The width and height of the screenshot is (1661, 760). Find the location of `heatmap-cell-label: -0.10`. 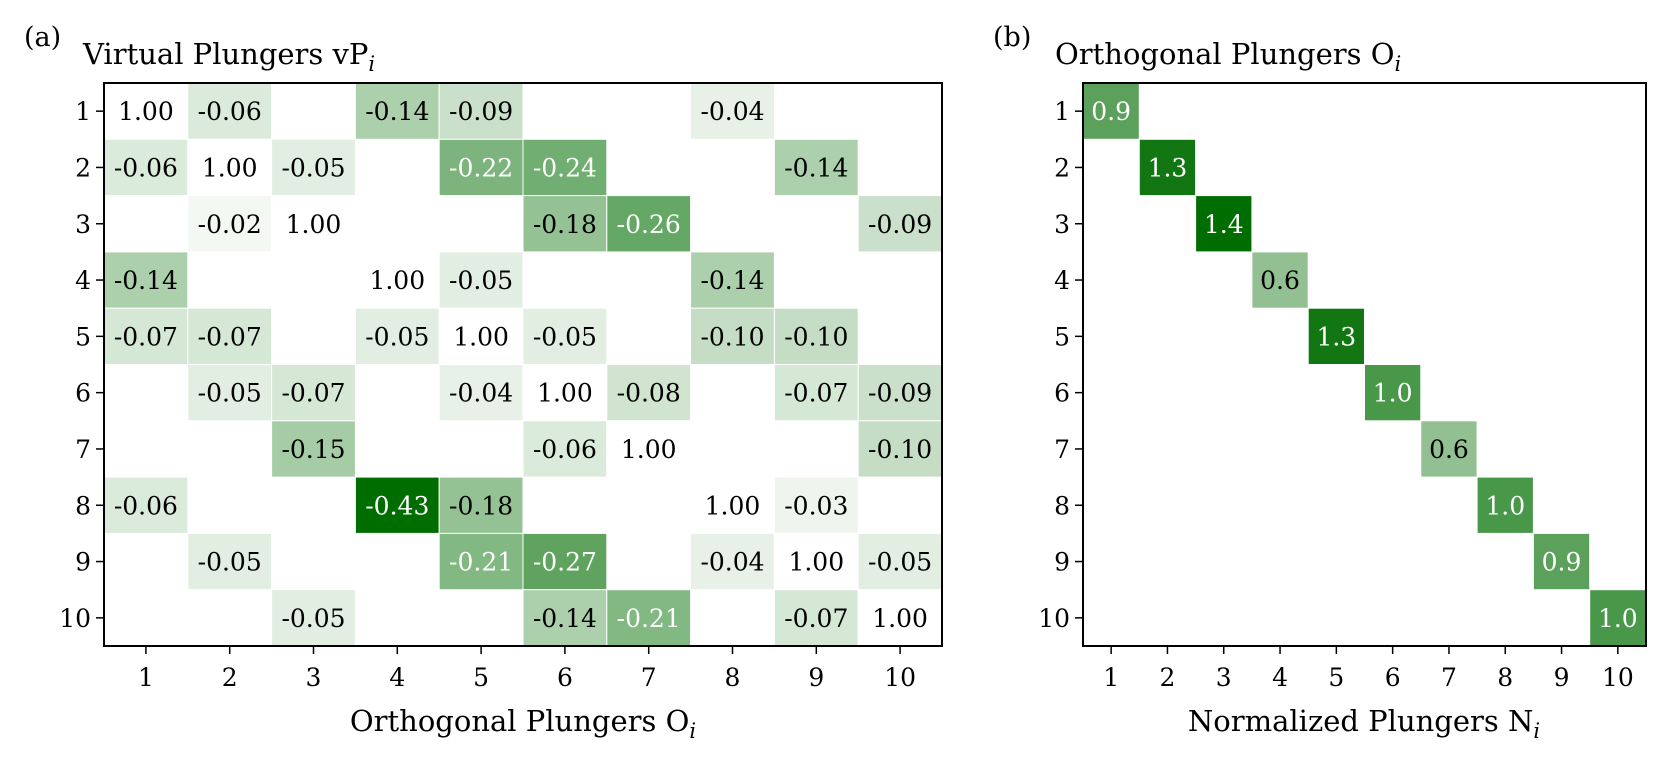

heatmap-cell-label: -0.10 is located at coordinates (900, 449).